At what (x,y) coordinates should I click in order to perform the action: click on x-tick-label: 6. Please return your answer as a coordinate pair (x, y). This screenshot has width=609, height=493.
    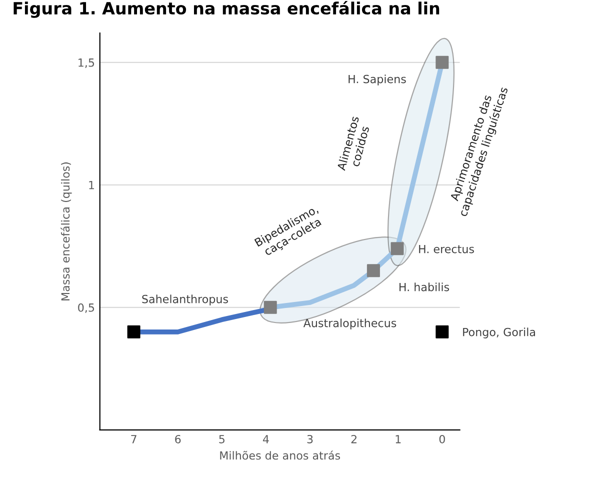
    Looking at the image, I should click on (178, 439).